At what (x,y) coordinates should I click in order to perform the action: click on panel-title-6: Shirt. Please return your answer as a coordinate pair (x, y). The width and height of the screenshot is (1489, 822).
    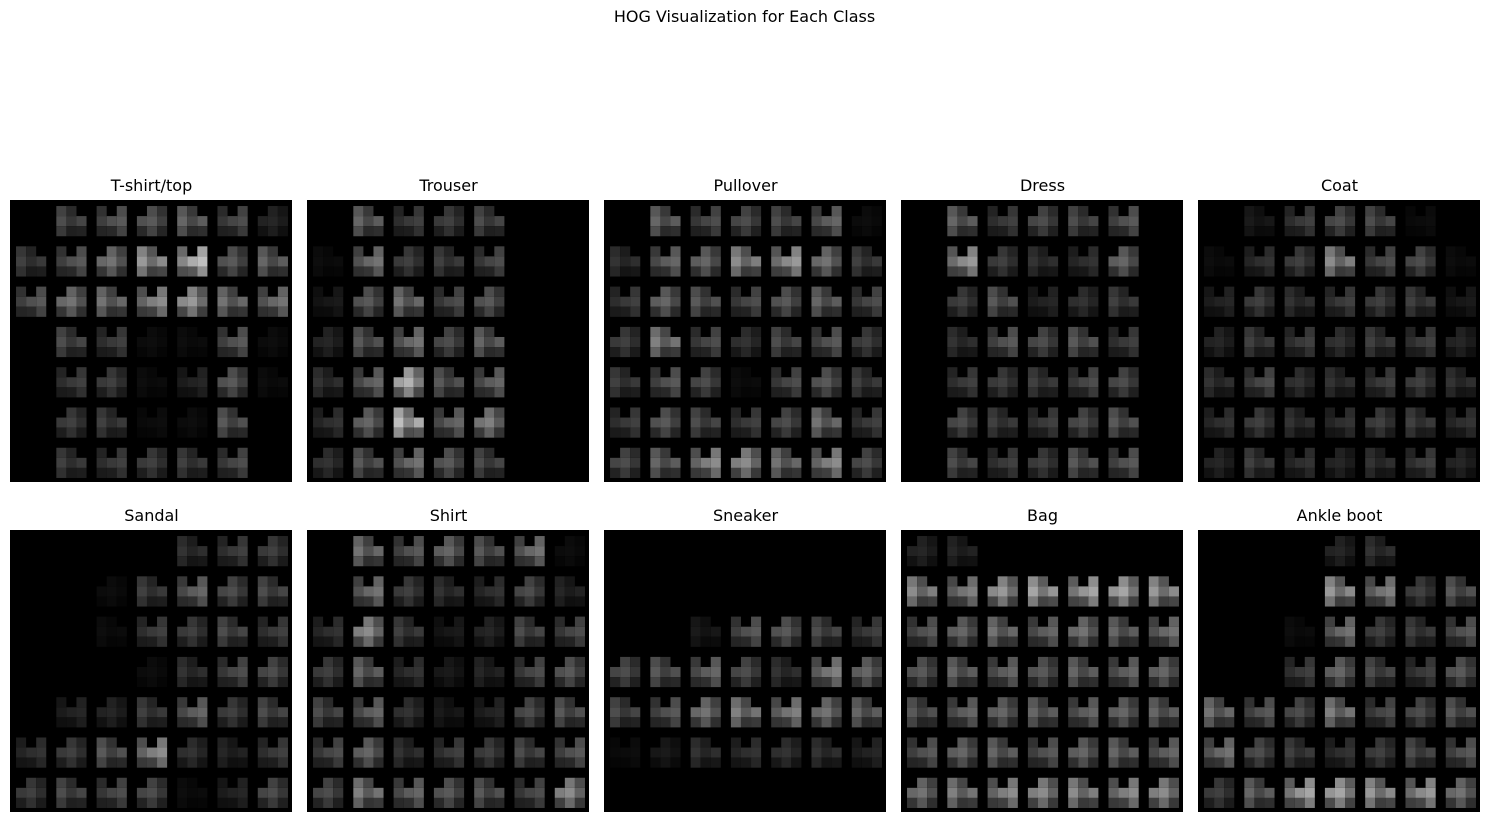
    Looking at the image, I should click on (448, 515).